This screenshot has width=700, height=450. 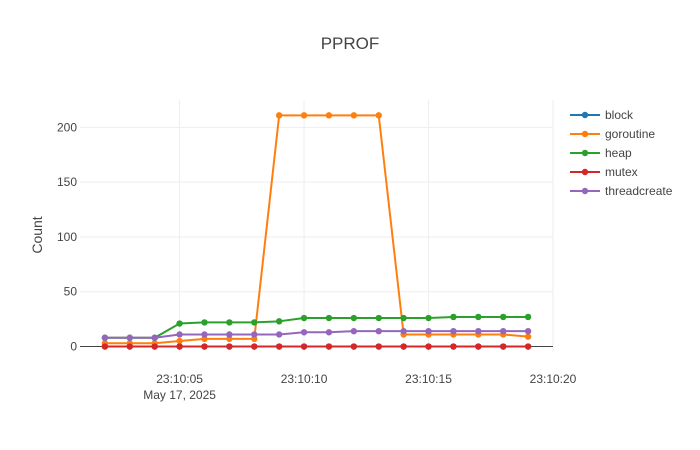 What do you see at coordinates (304, 379) in the screenshot?
I see `x-tick-label: 23:10:10` at bounding box center [304, 379].